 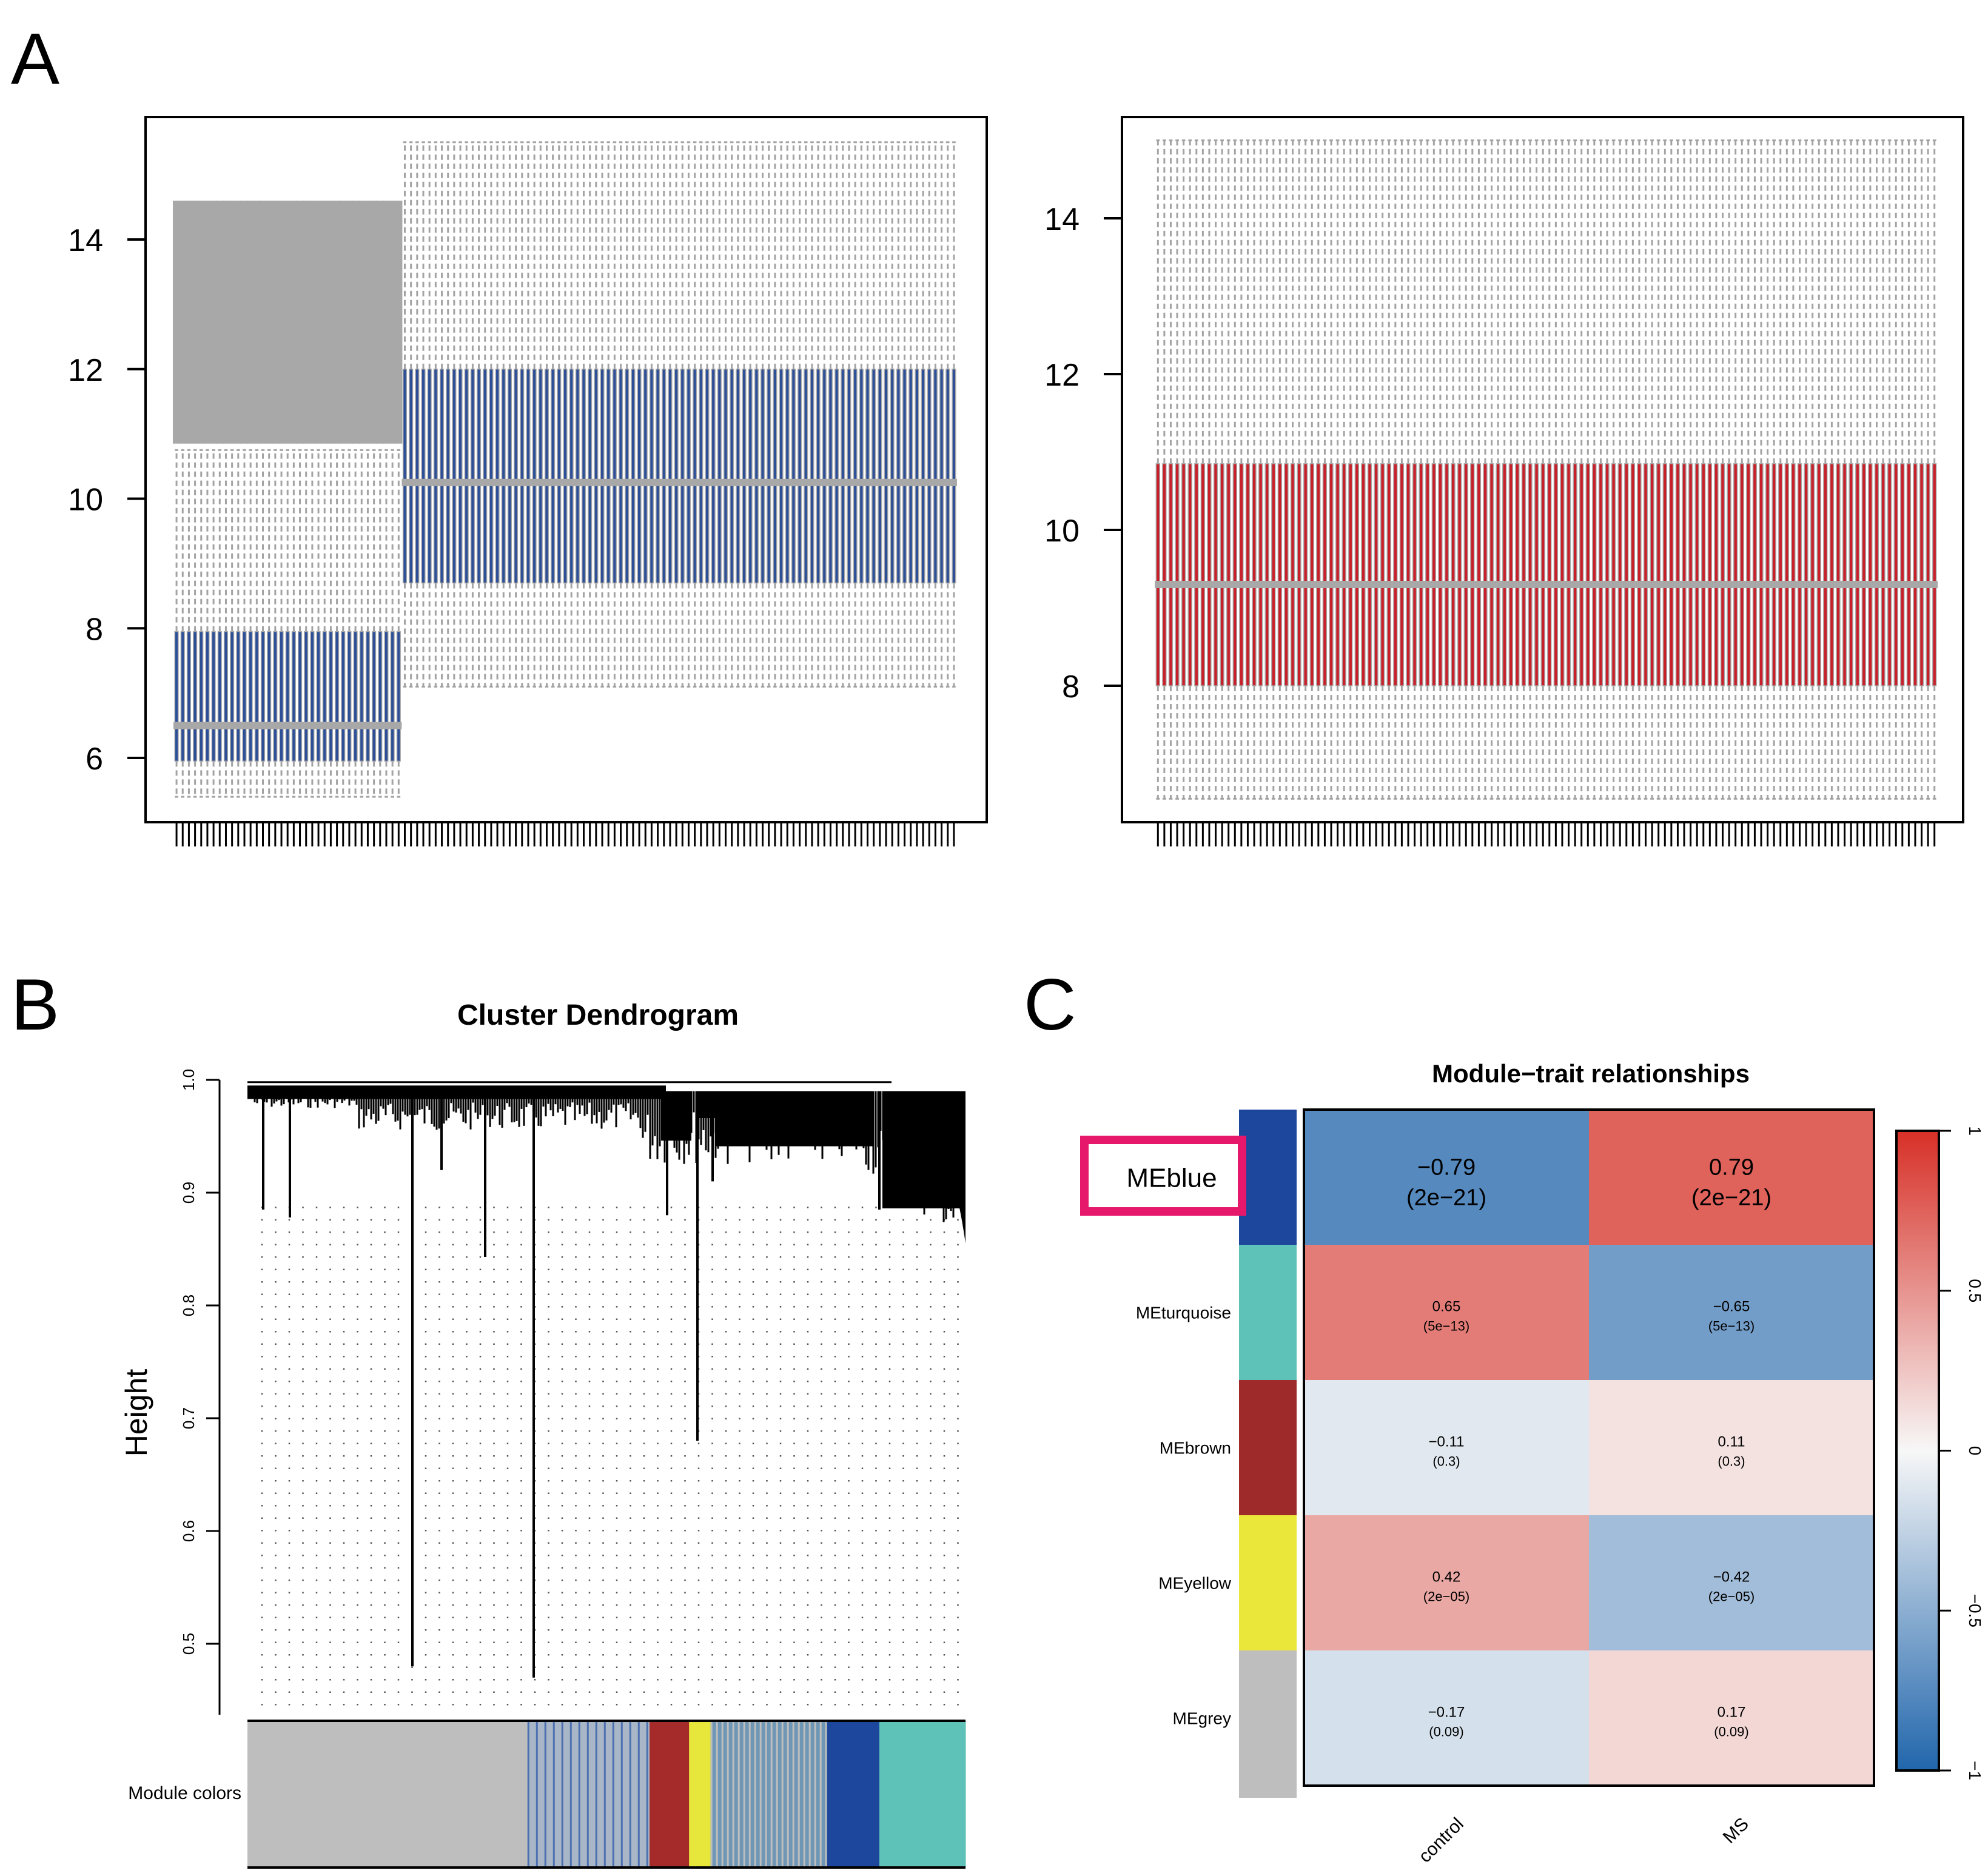 I want to click on row-label-MEblue: MEblue, so click(x=1171, y=1178).